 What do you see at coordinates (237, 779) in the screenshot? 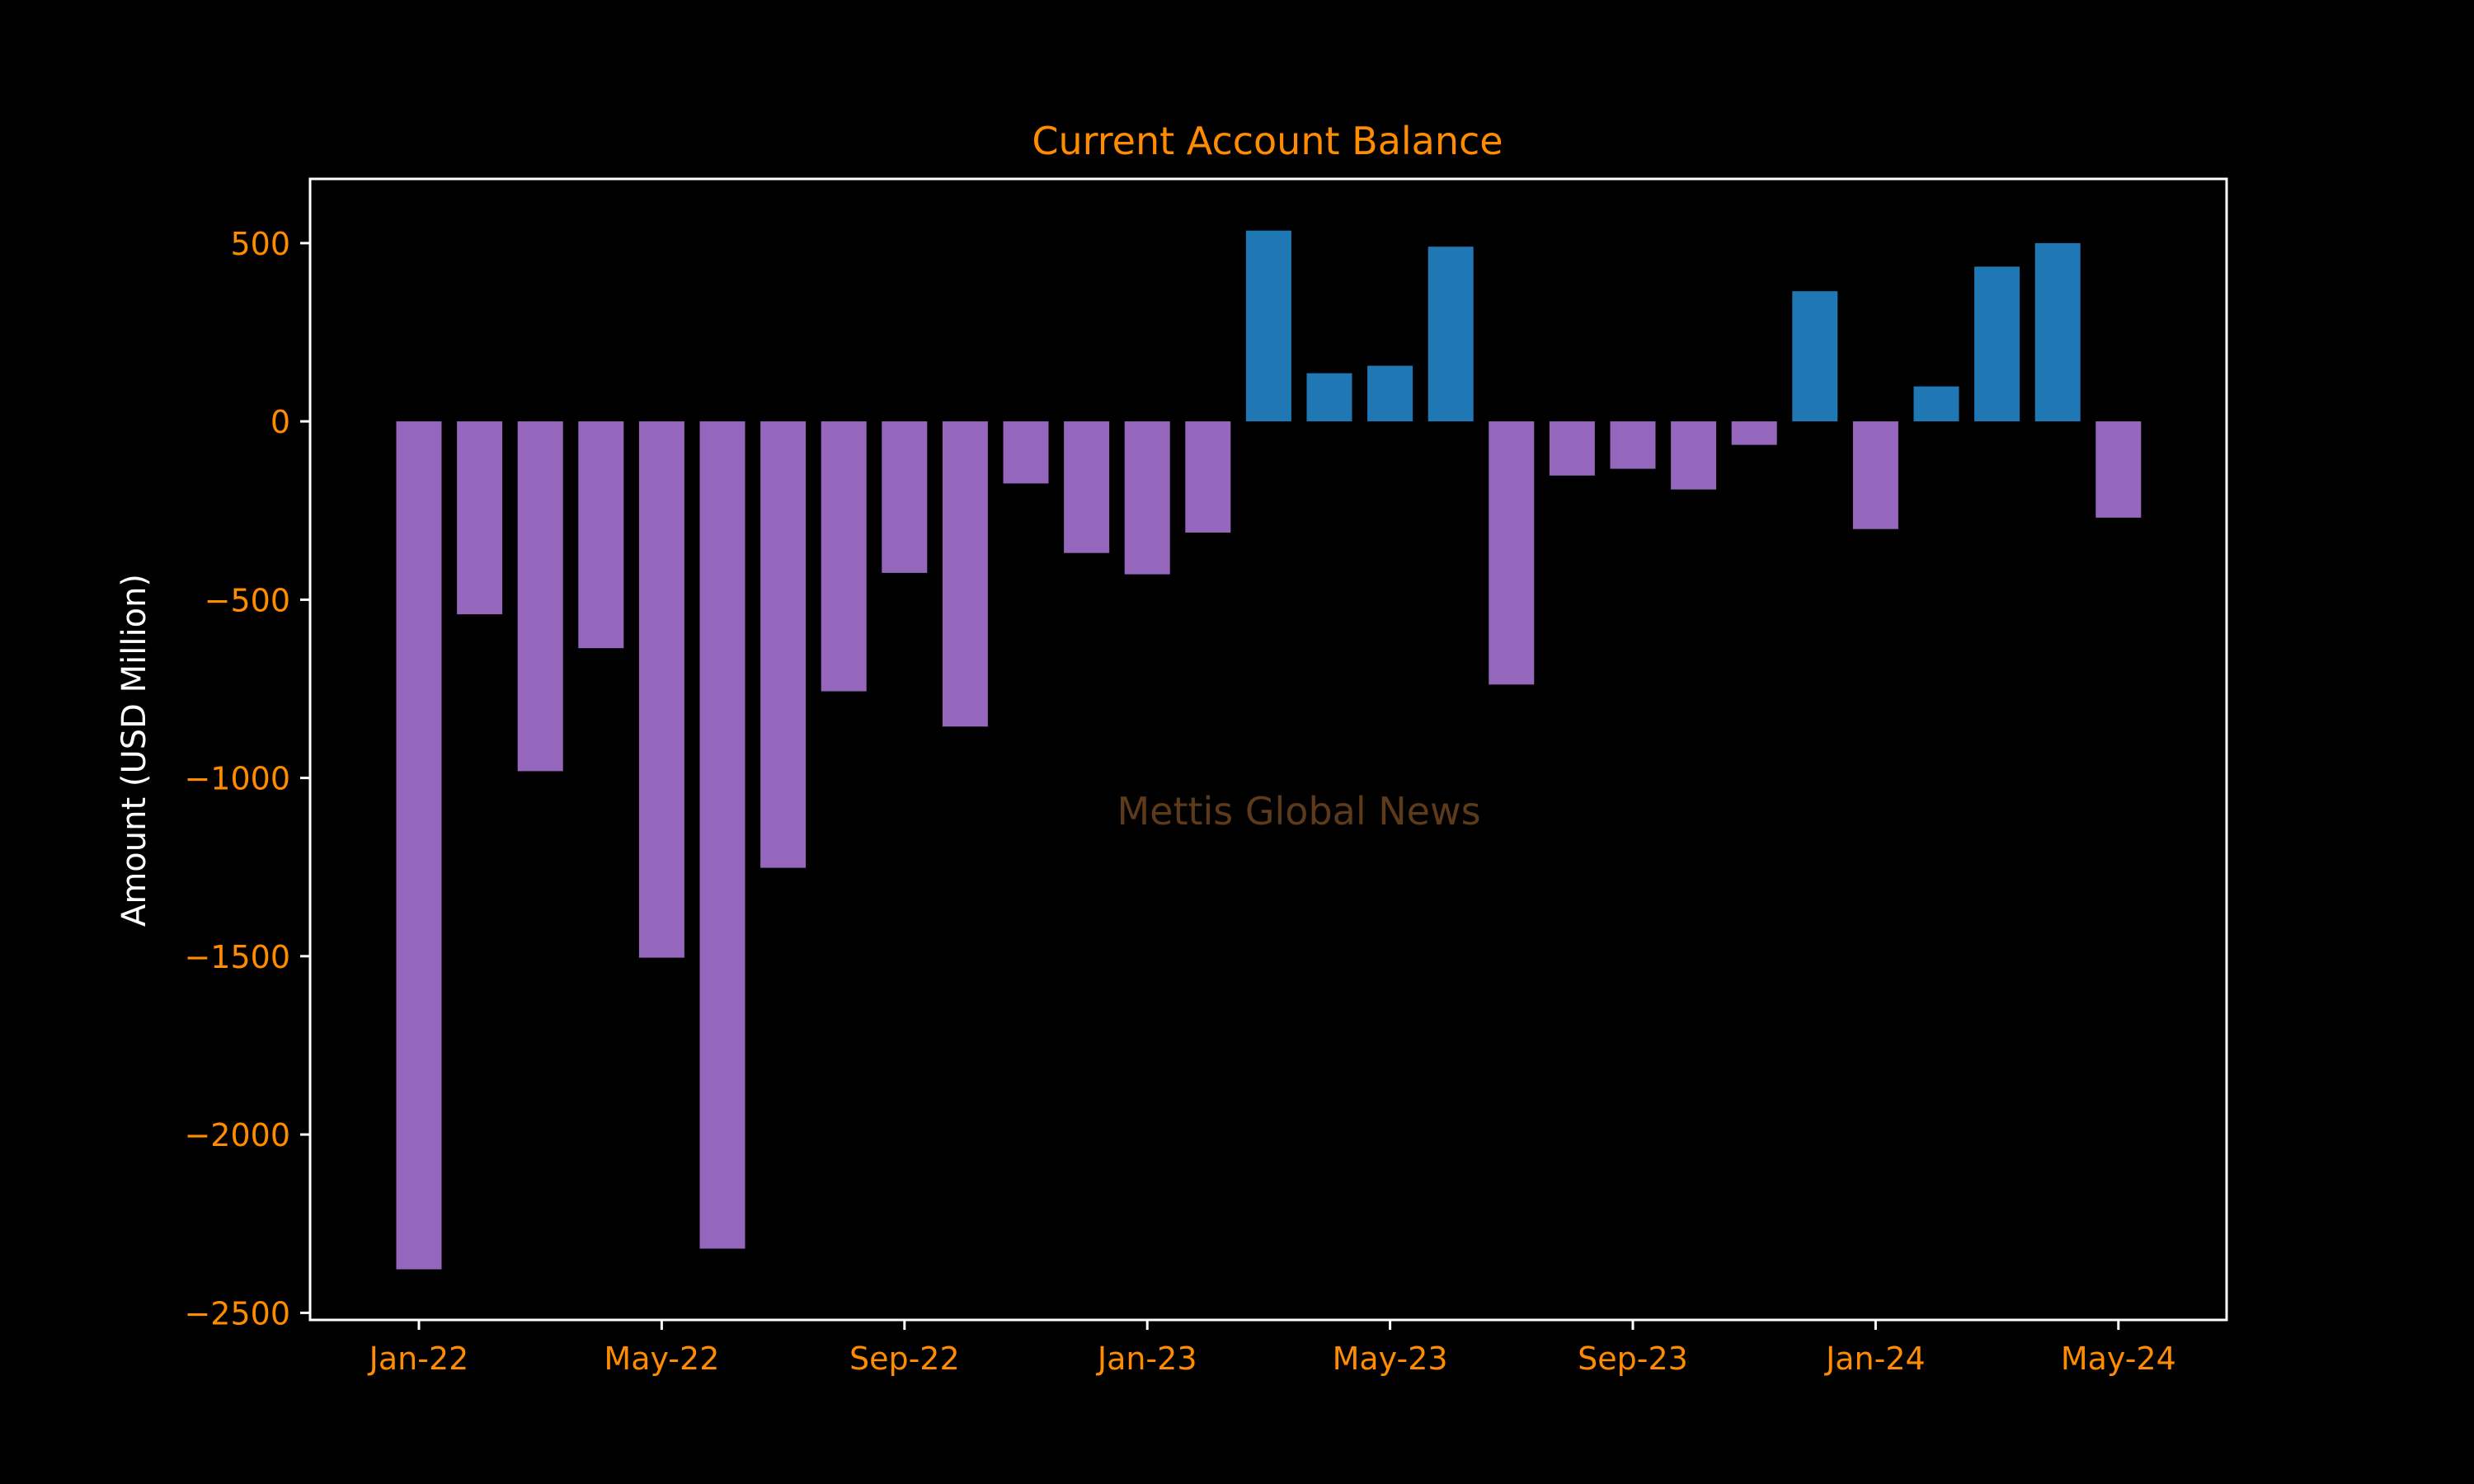
I see `y-tick-label: −1000` at bounding box center [237, 779].